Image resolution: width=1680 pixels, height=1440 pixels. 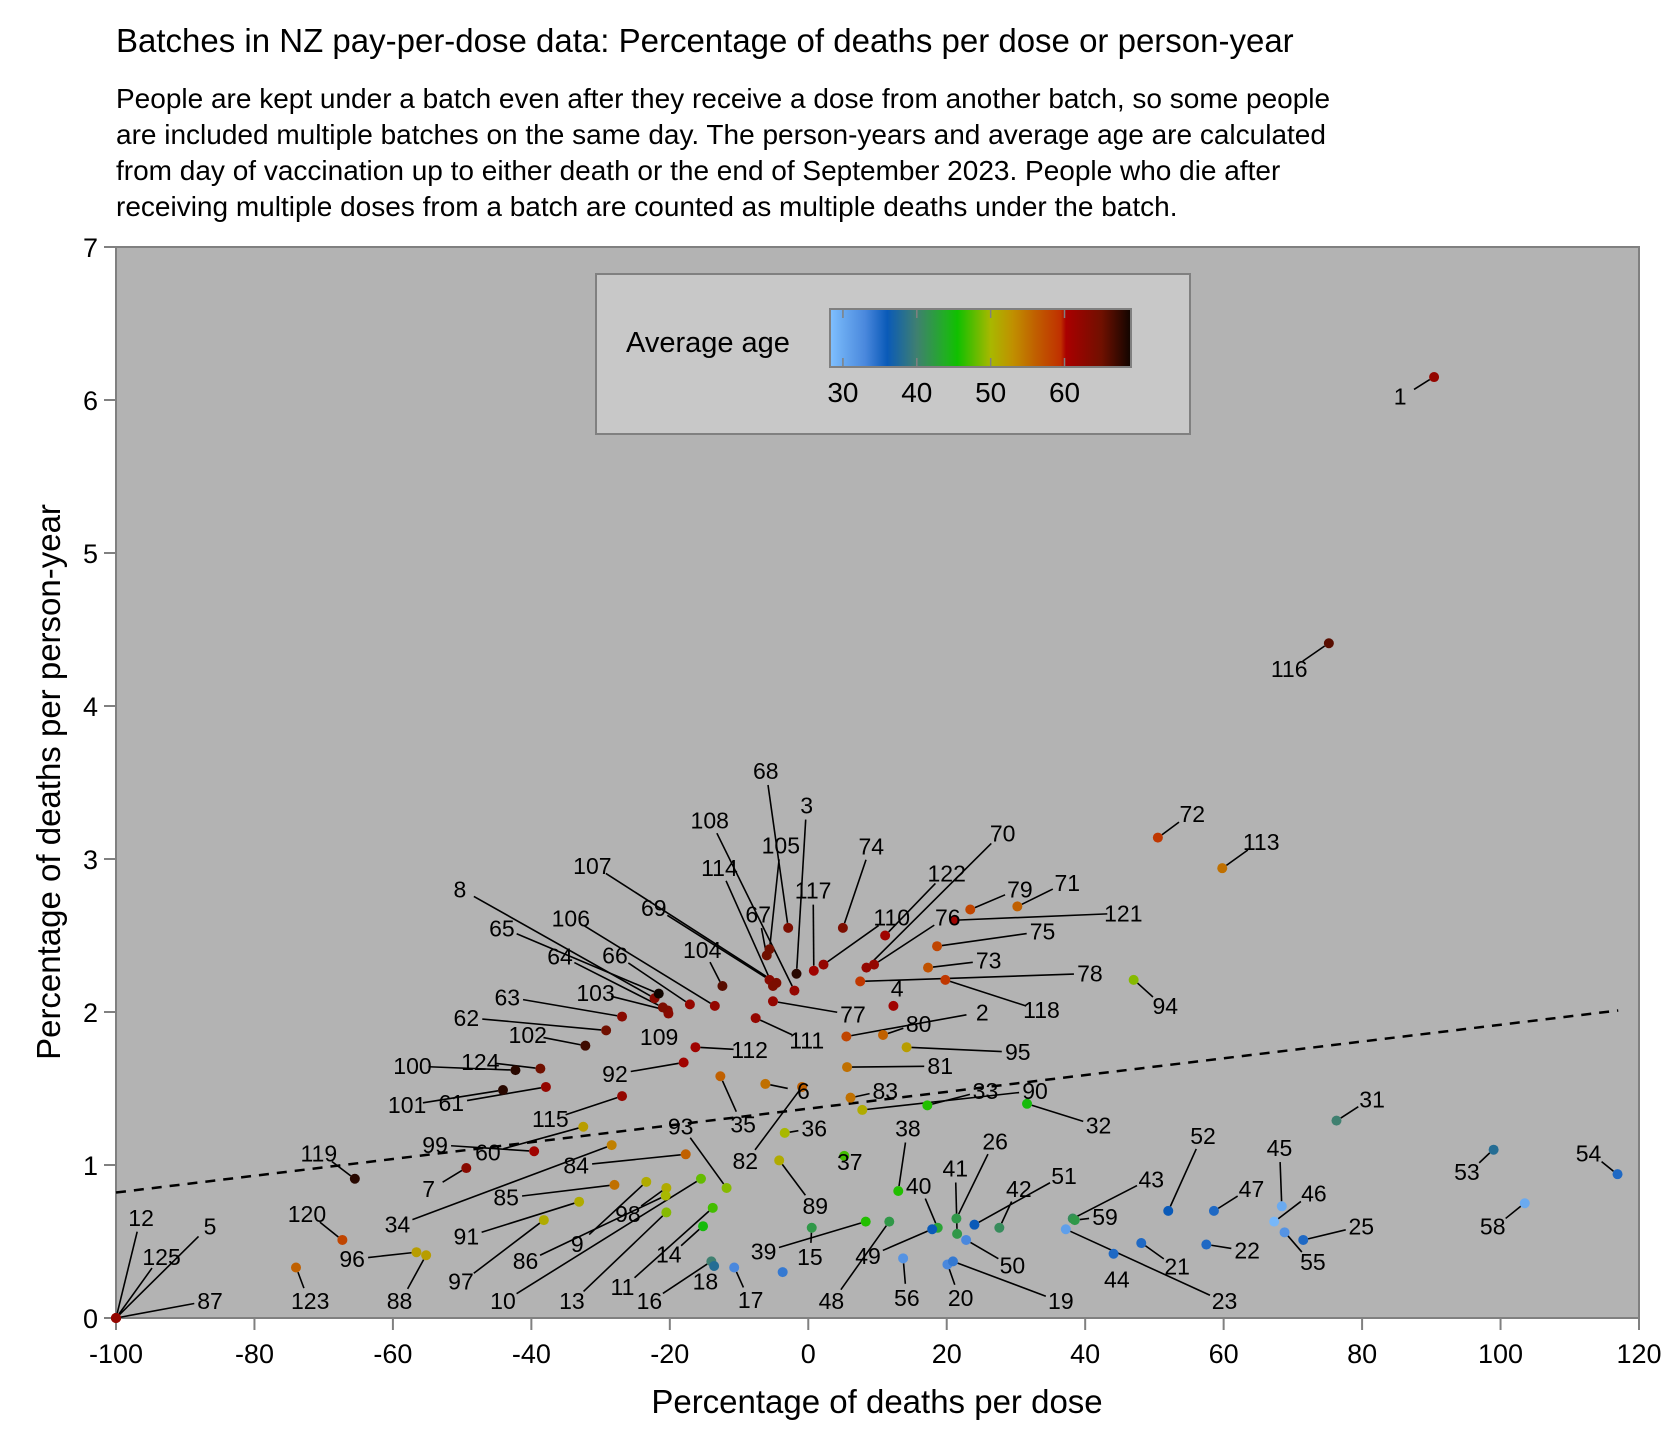 I want to click on point-label: 70, so click(x=1003, y=834).